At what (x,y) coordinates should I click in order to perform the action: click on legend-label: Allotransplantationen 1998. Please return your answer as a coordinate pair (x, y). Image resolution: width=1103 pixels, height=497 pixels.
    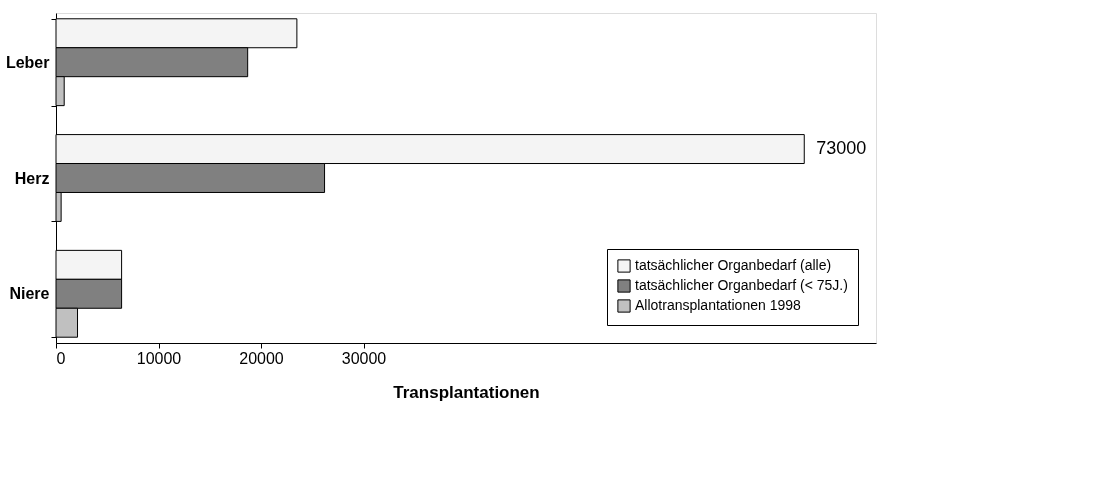
    Looking at the image, I should click on (718, 305).